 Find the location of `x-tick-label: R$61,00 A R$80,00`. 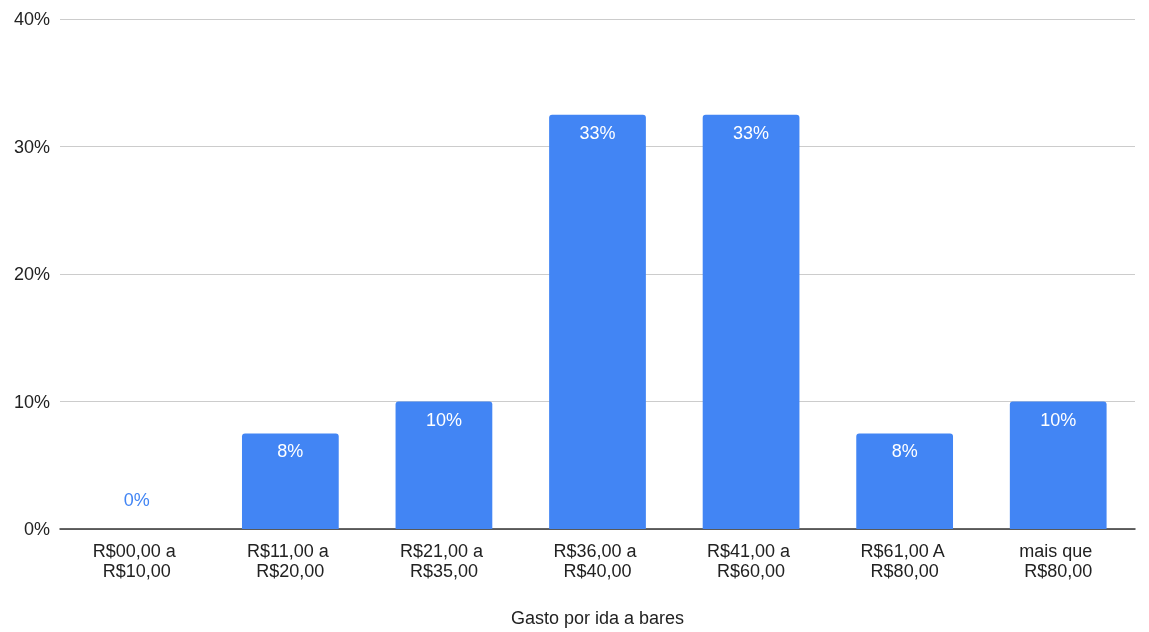

x-tick-label: R$61,00 A R$80,00 is located at coordinates (904, 561).